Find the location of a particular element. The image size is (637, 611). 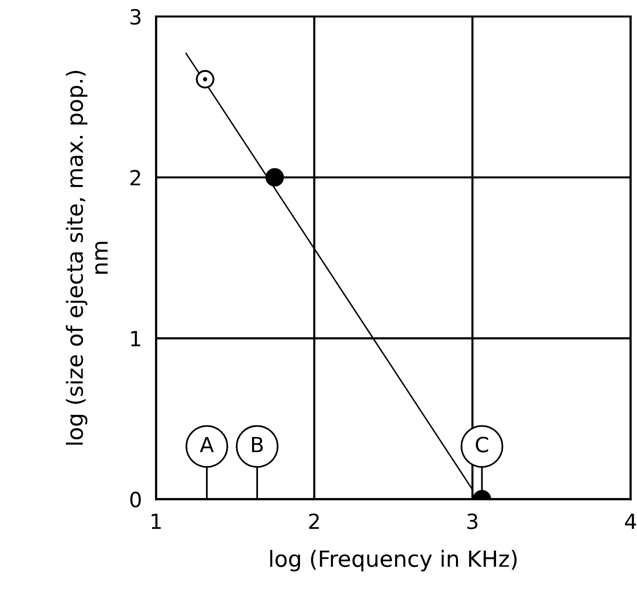

x-tick-label: 1 is located at coordinates (156, 521).